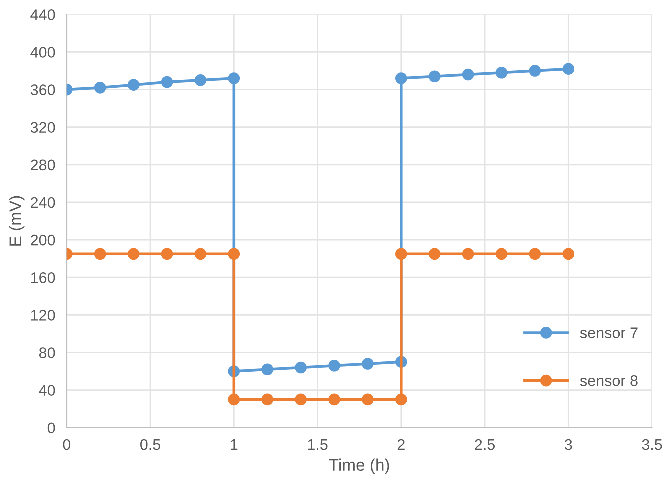  I want to click on y-tick-label: 400, so click(43, 52).